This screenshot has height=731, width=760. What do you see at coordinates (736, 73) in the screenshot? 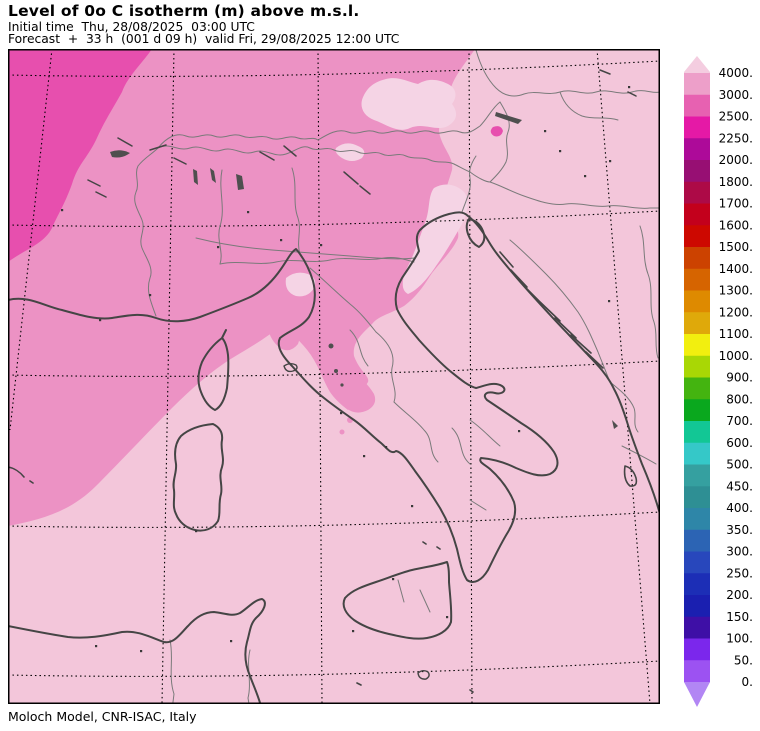
I see `colorbar-label: 4000.` at bounding box center [736, 73].